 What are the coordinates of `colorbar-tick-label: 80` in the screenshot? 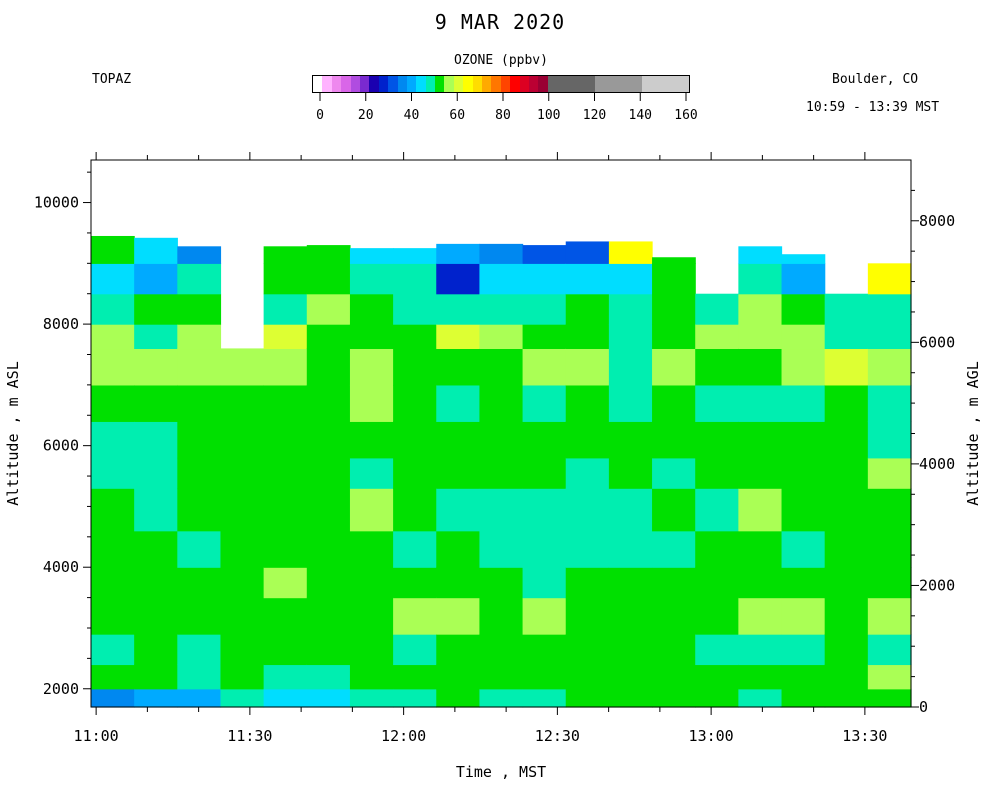 It's located at (503, 115).